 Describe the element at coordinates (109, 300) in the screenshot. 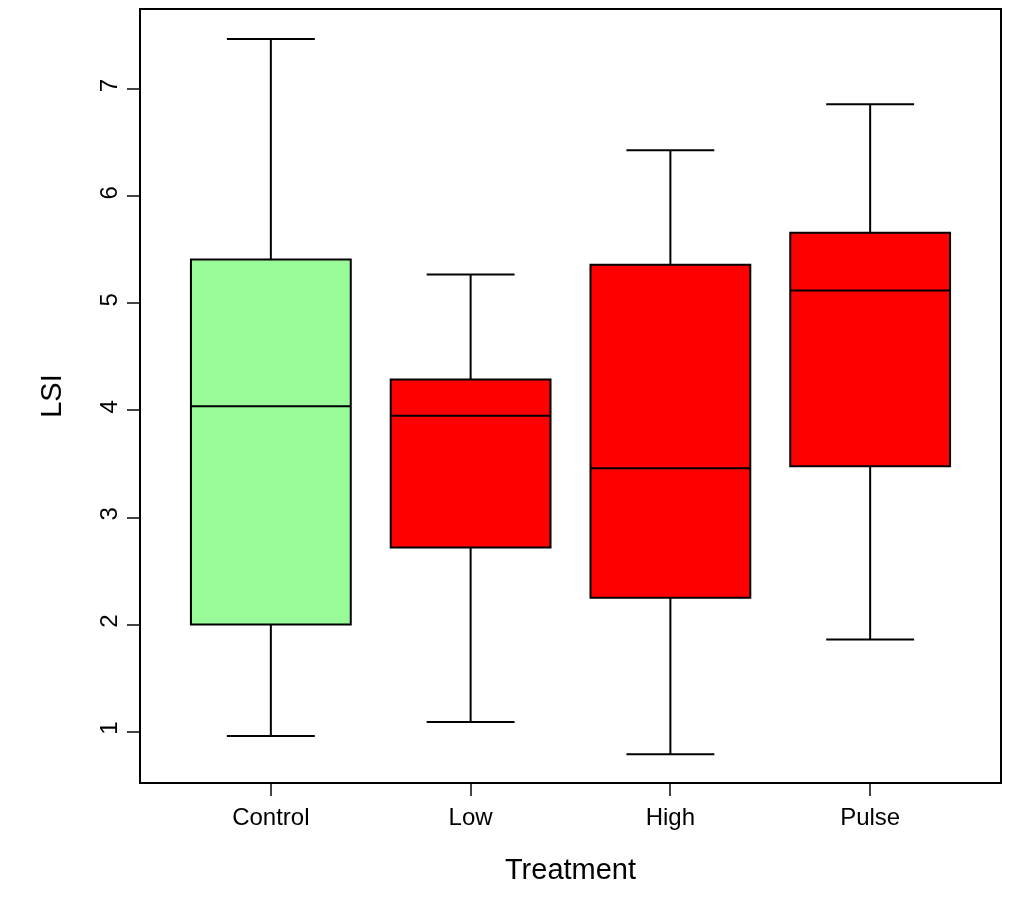

I see `y-tick-label: 5` at that location.